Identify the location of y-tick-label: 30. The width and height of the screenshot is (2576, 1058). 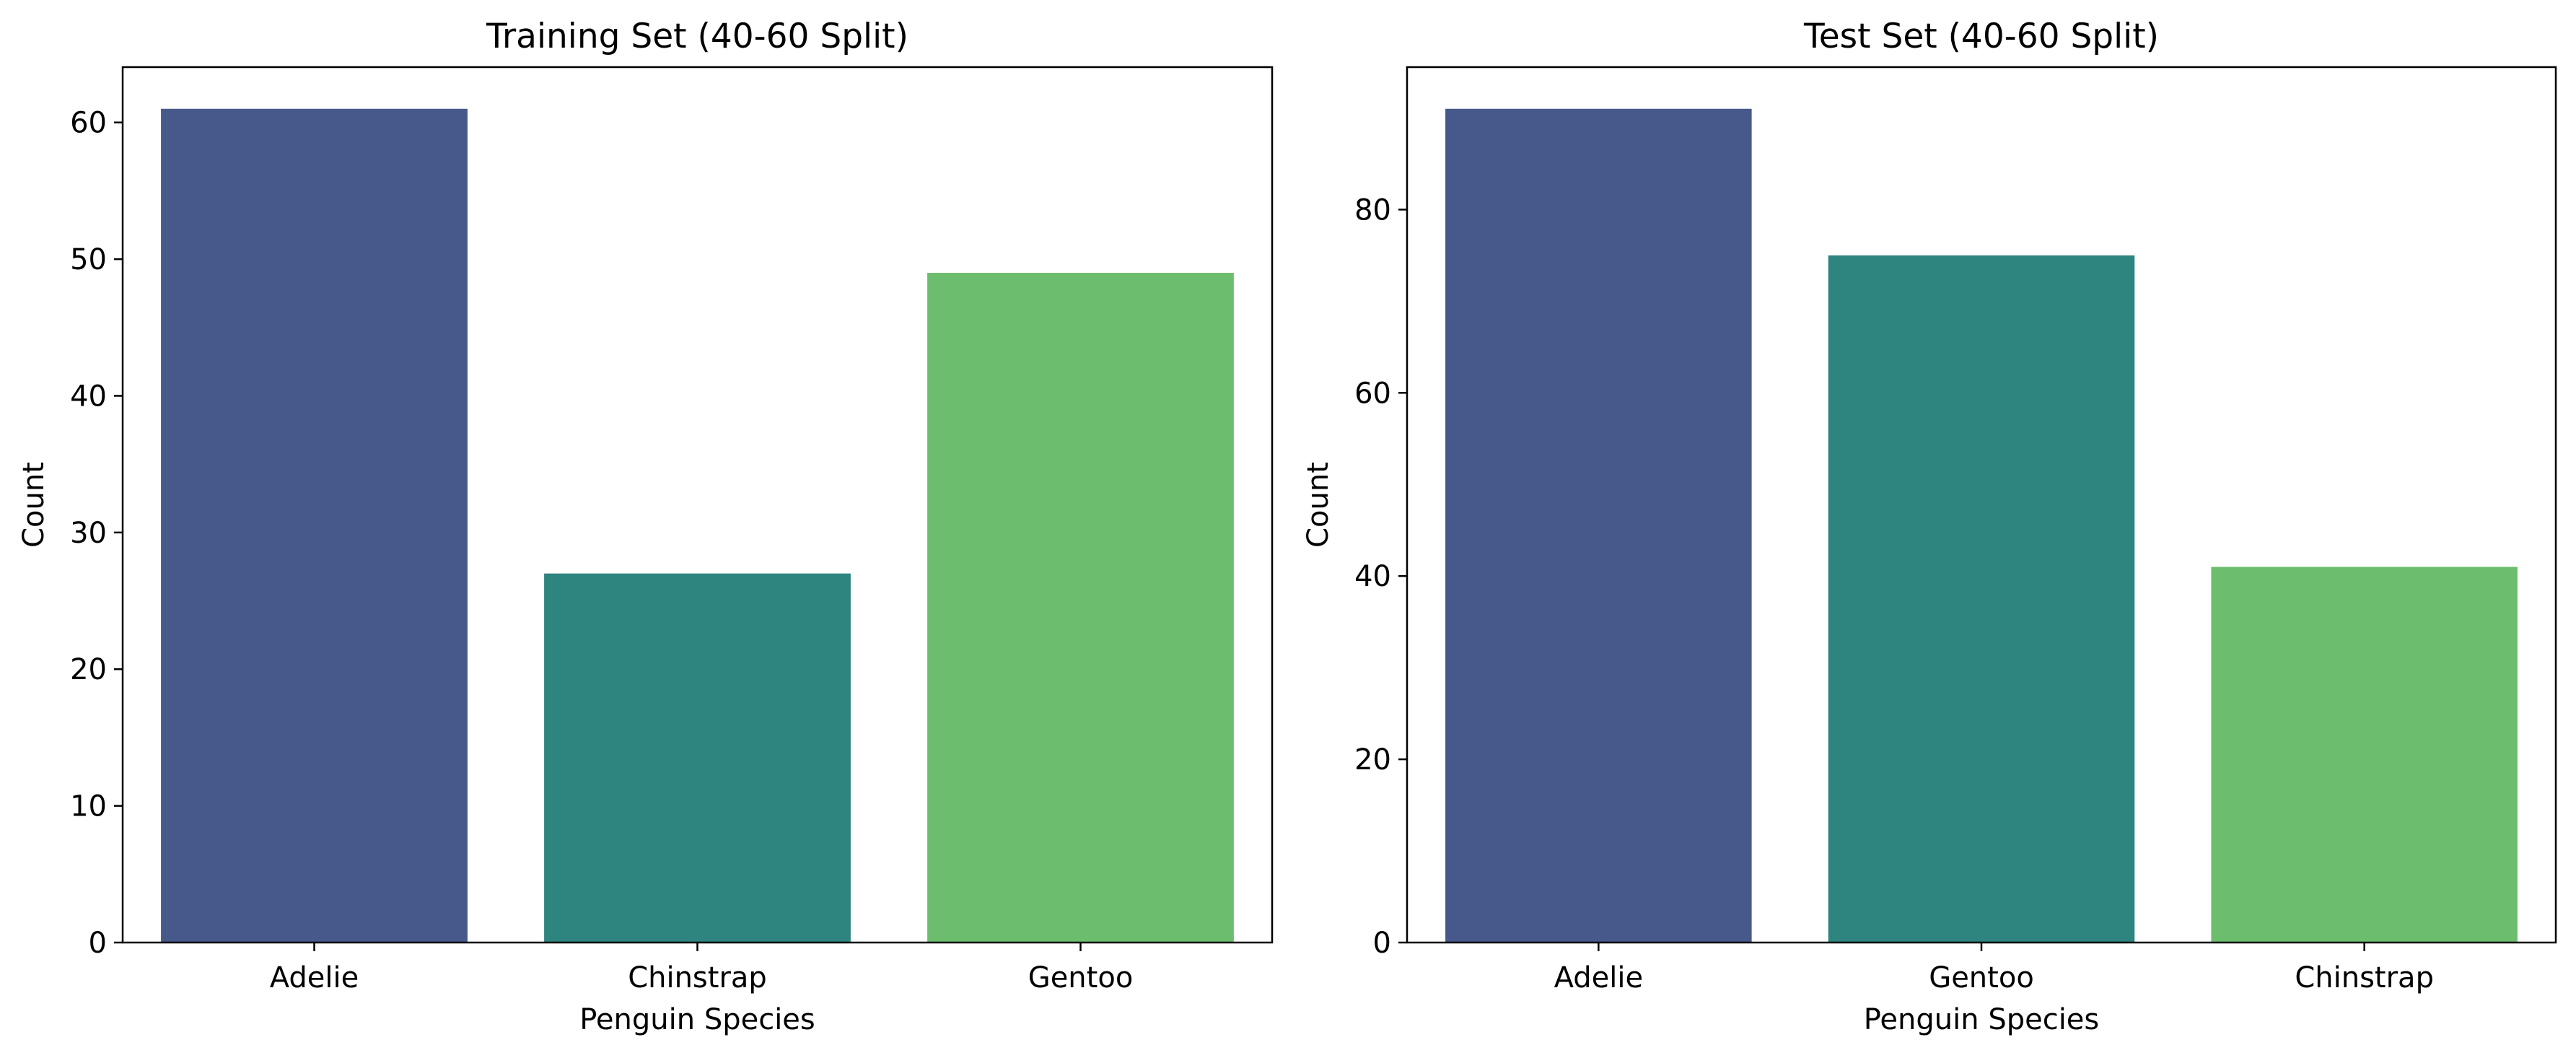
(88, 533).